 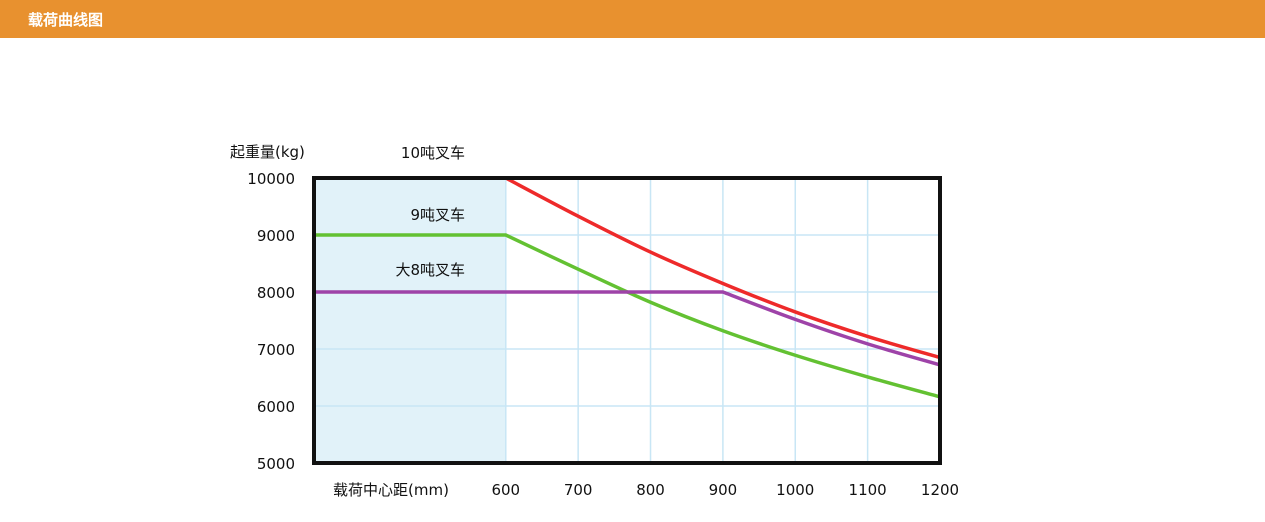 I want to click on x-tick-label: 800, so click(x=650, y=490).